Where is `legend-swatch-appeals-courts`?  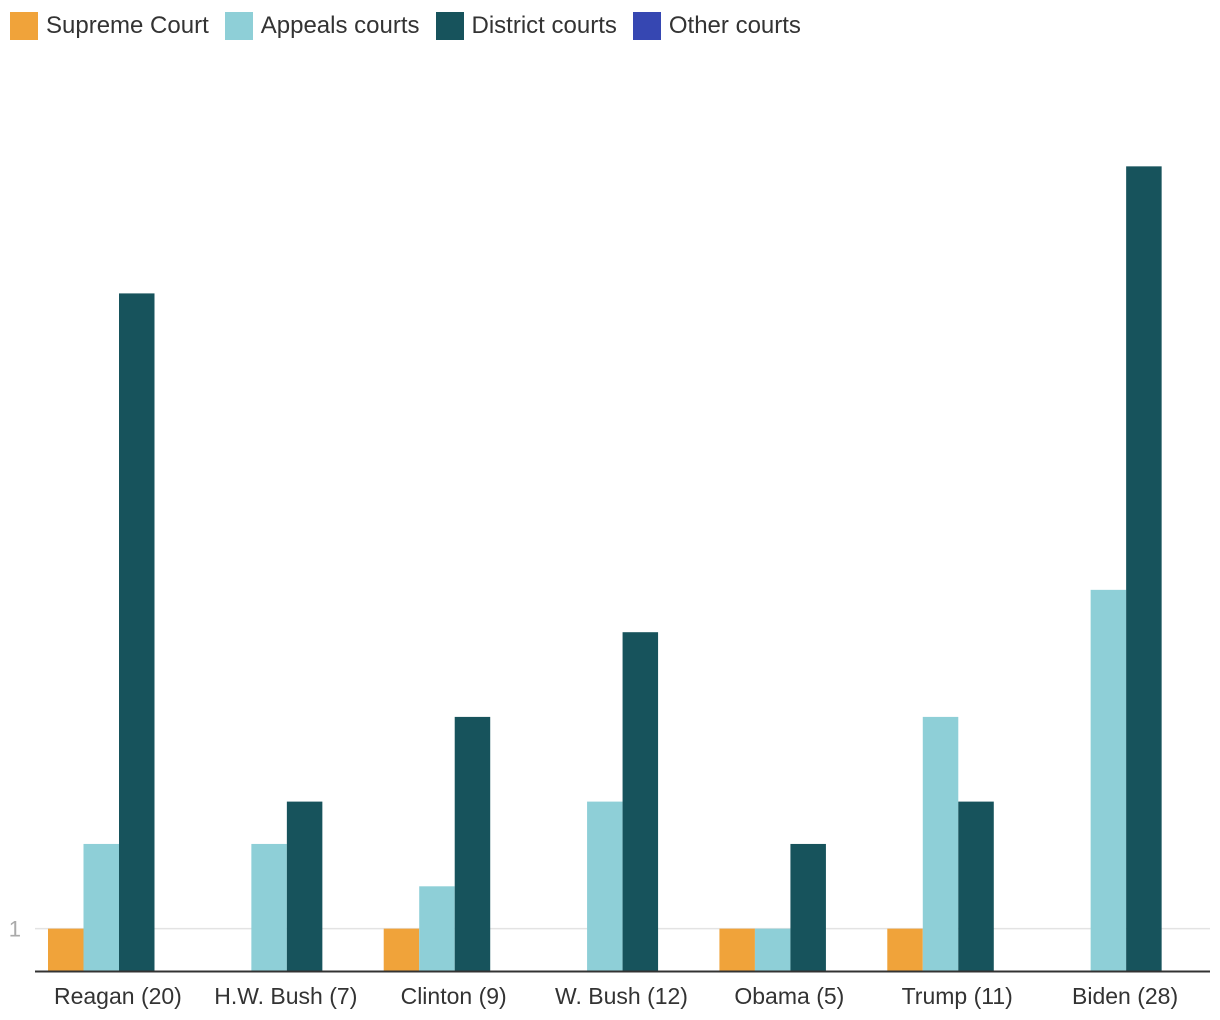
legend-swatch-appeals-courts is located at coordinates (238, 26).